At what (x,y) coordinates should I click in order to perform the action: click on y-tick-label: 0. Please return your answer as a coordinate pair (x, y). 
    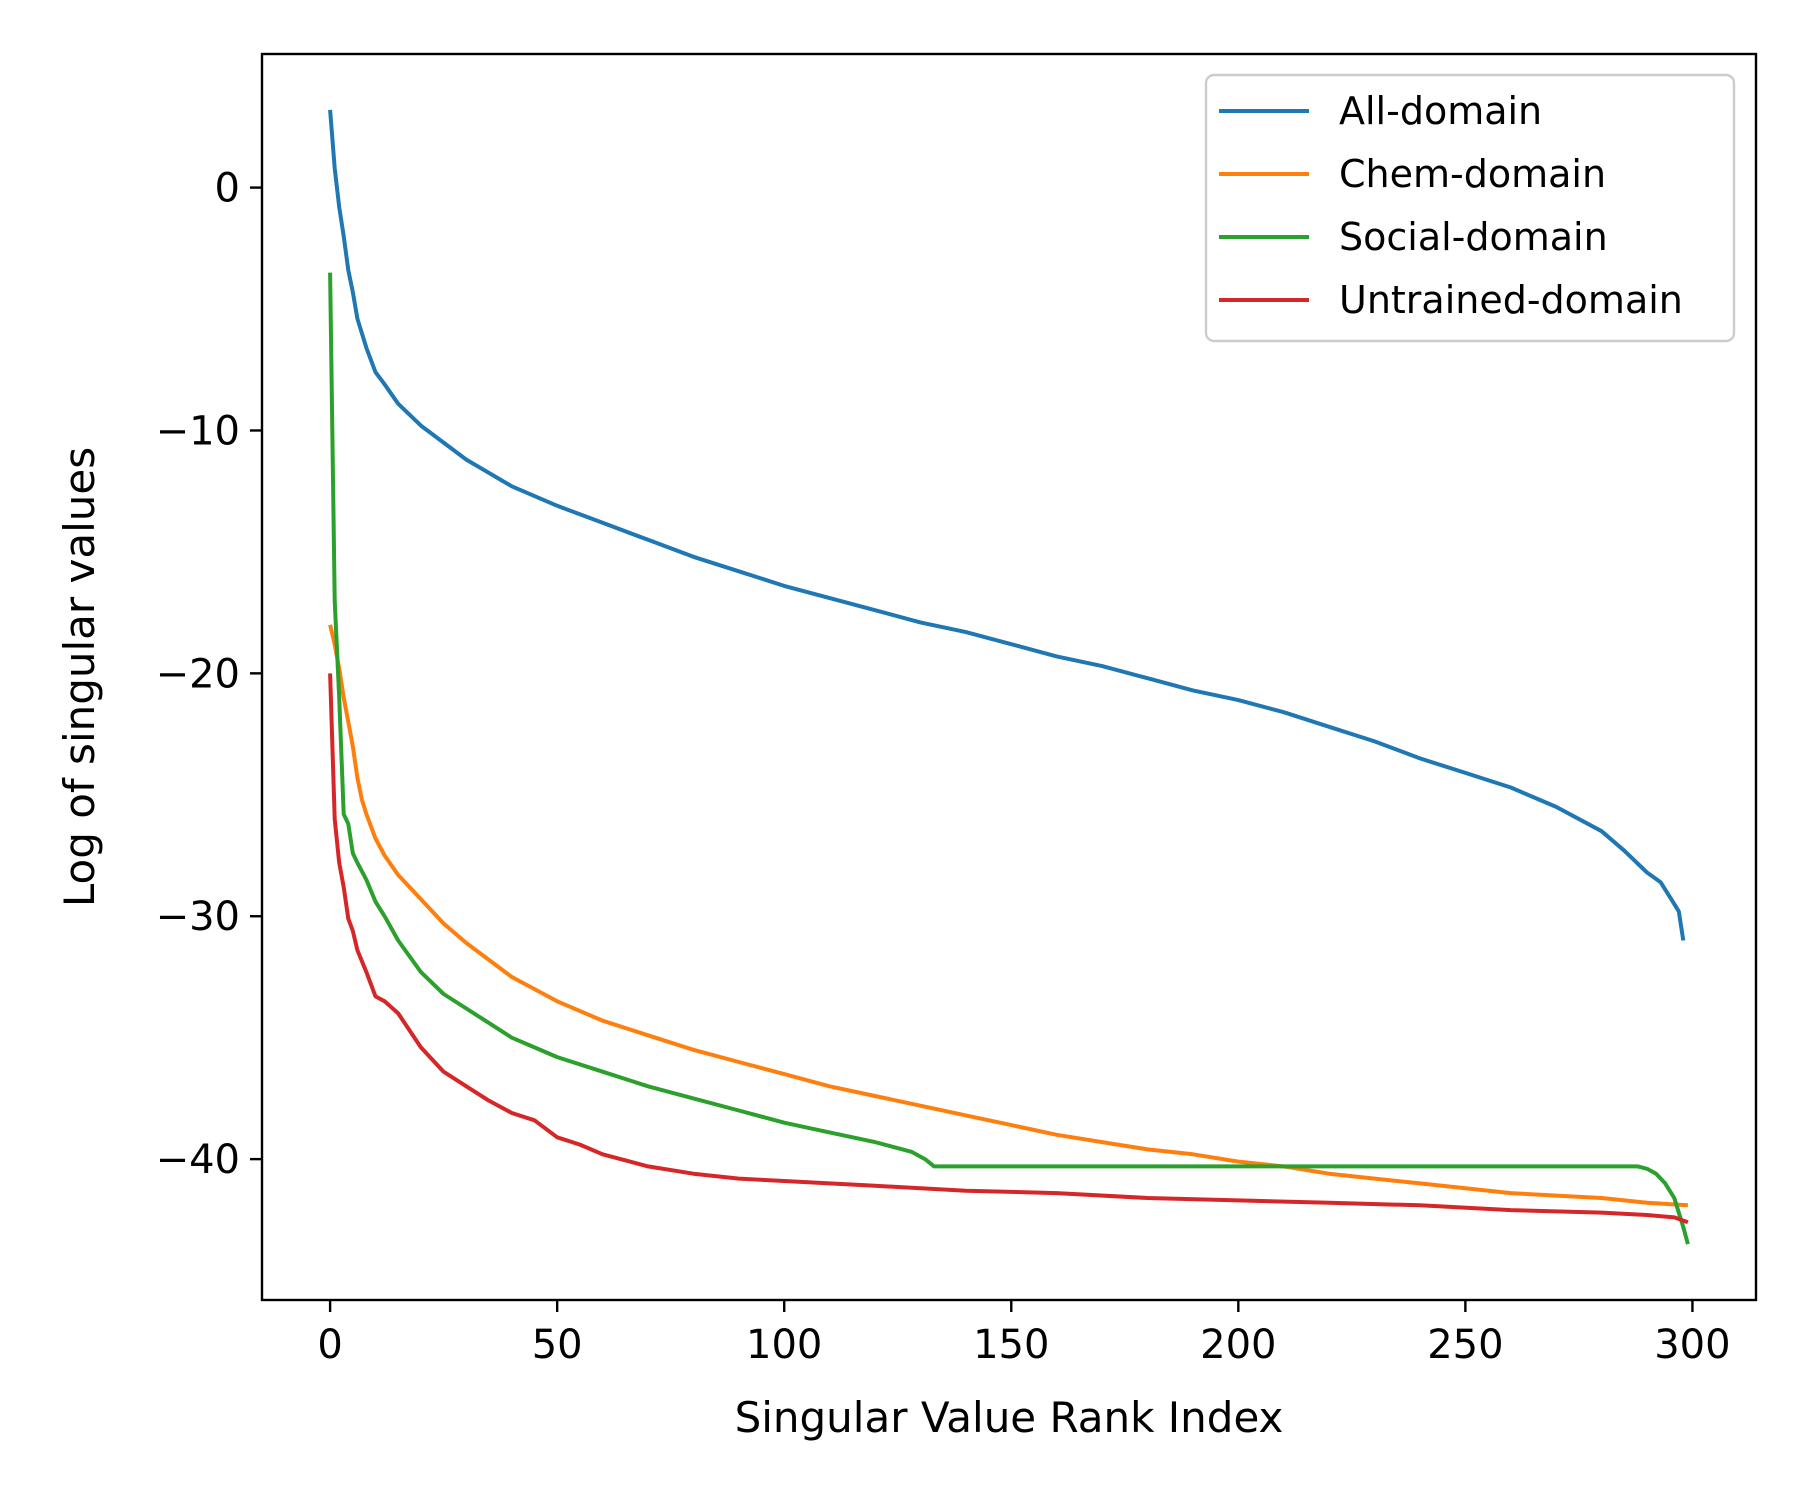
    Looking at the image, I should click on (227, 189).